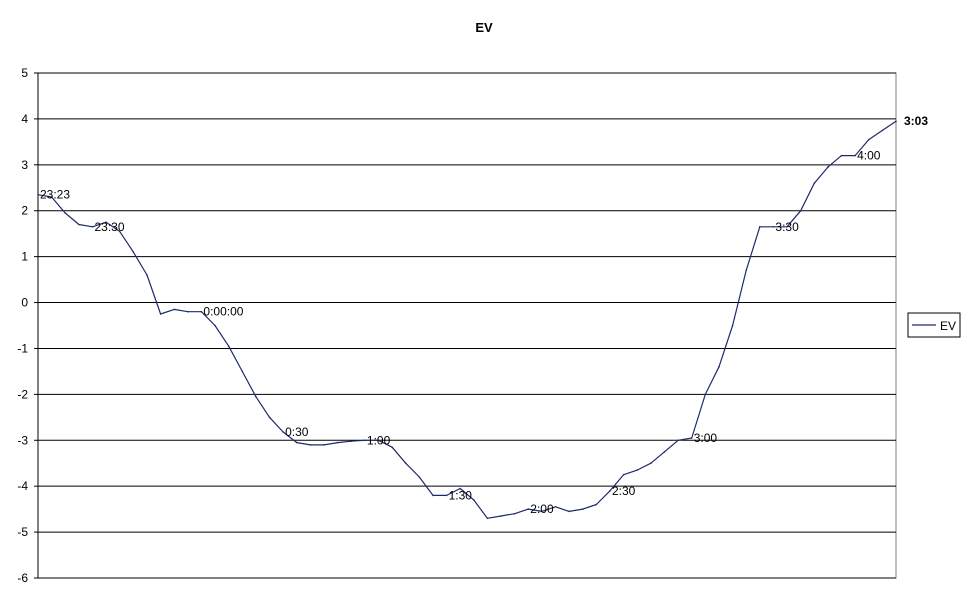 This screenshot has height=604, width=970. What do you see at coordinates (706, 438) in the screenshot?
I see `time-annotation: 3:00` at bounding box center [706, 438].